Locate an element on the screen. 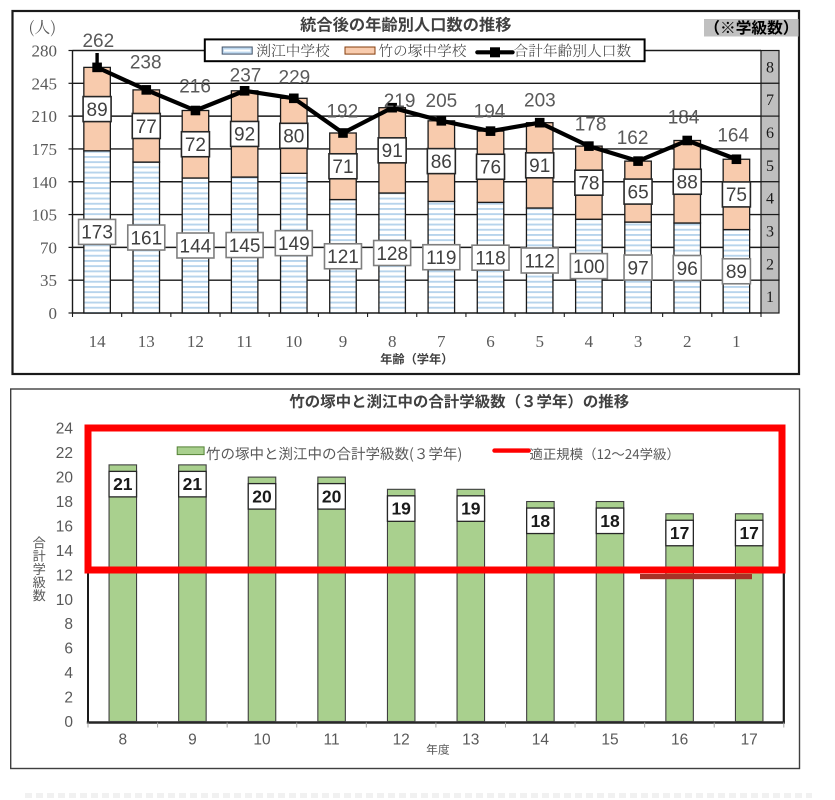  svg-text: 210 is located at coordinates (45, 116).